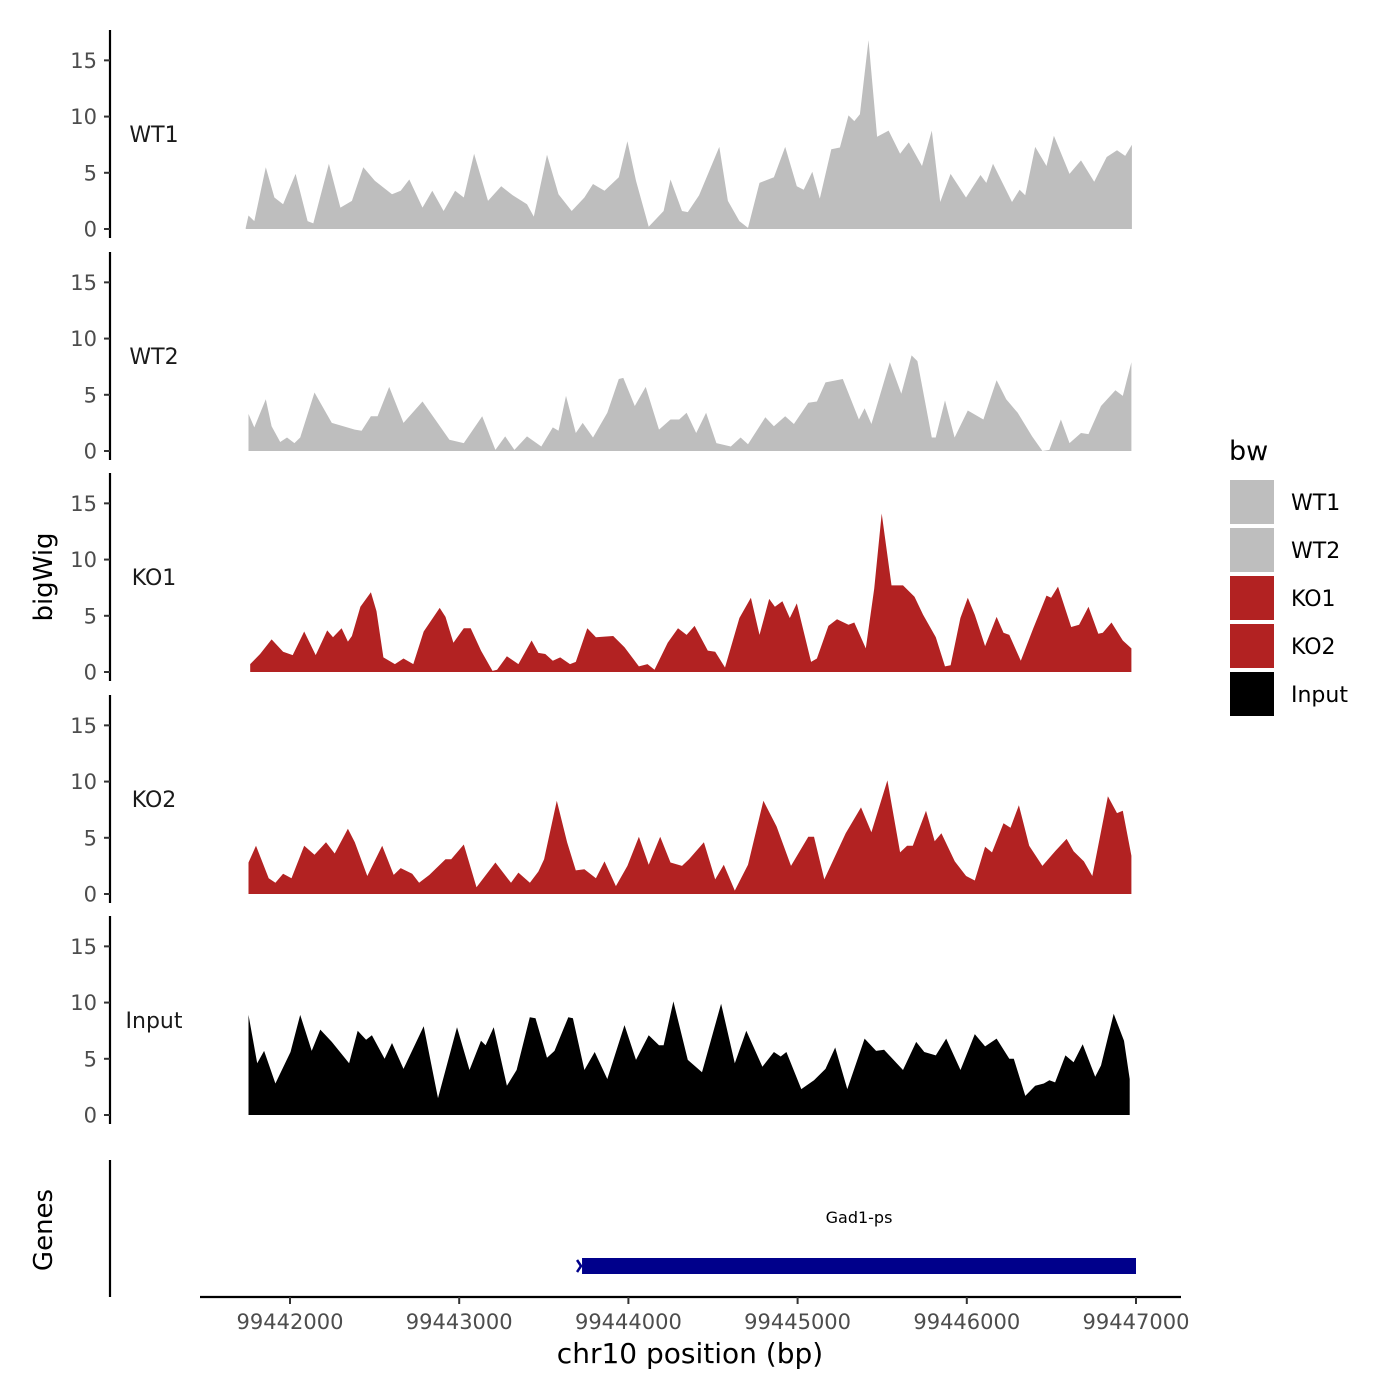  I want to click on track-label: Input, so click(154, 1021).